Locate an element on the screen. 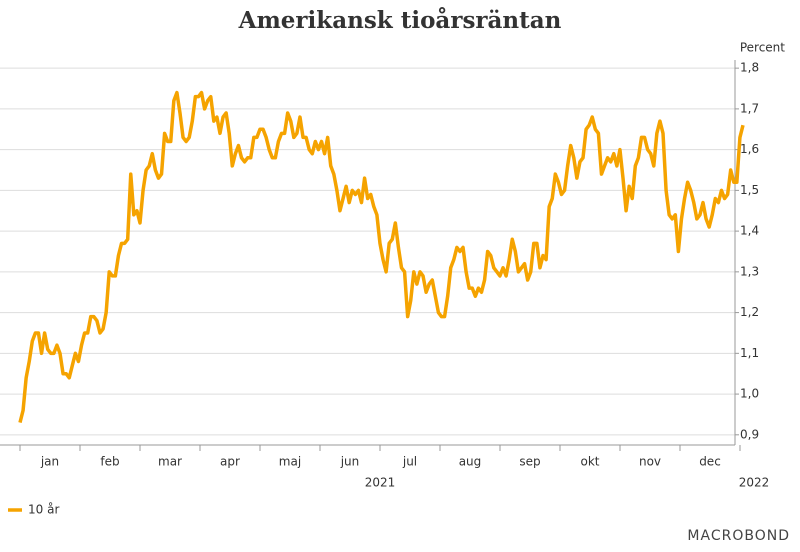 This screenshot has height=552, width=800. x-tick-label: feb is located at coordinates (109, 462).